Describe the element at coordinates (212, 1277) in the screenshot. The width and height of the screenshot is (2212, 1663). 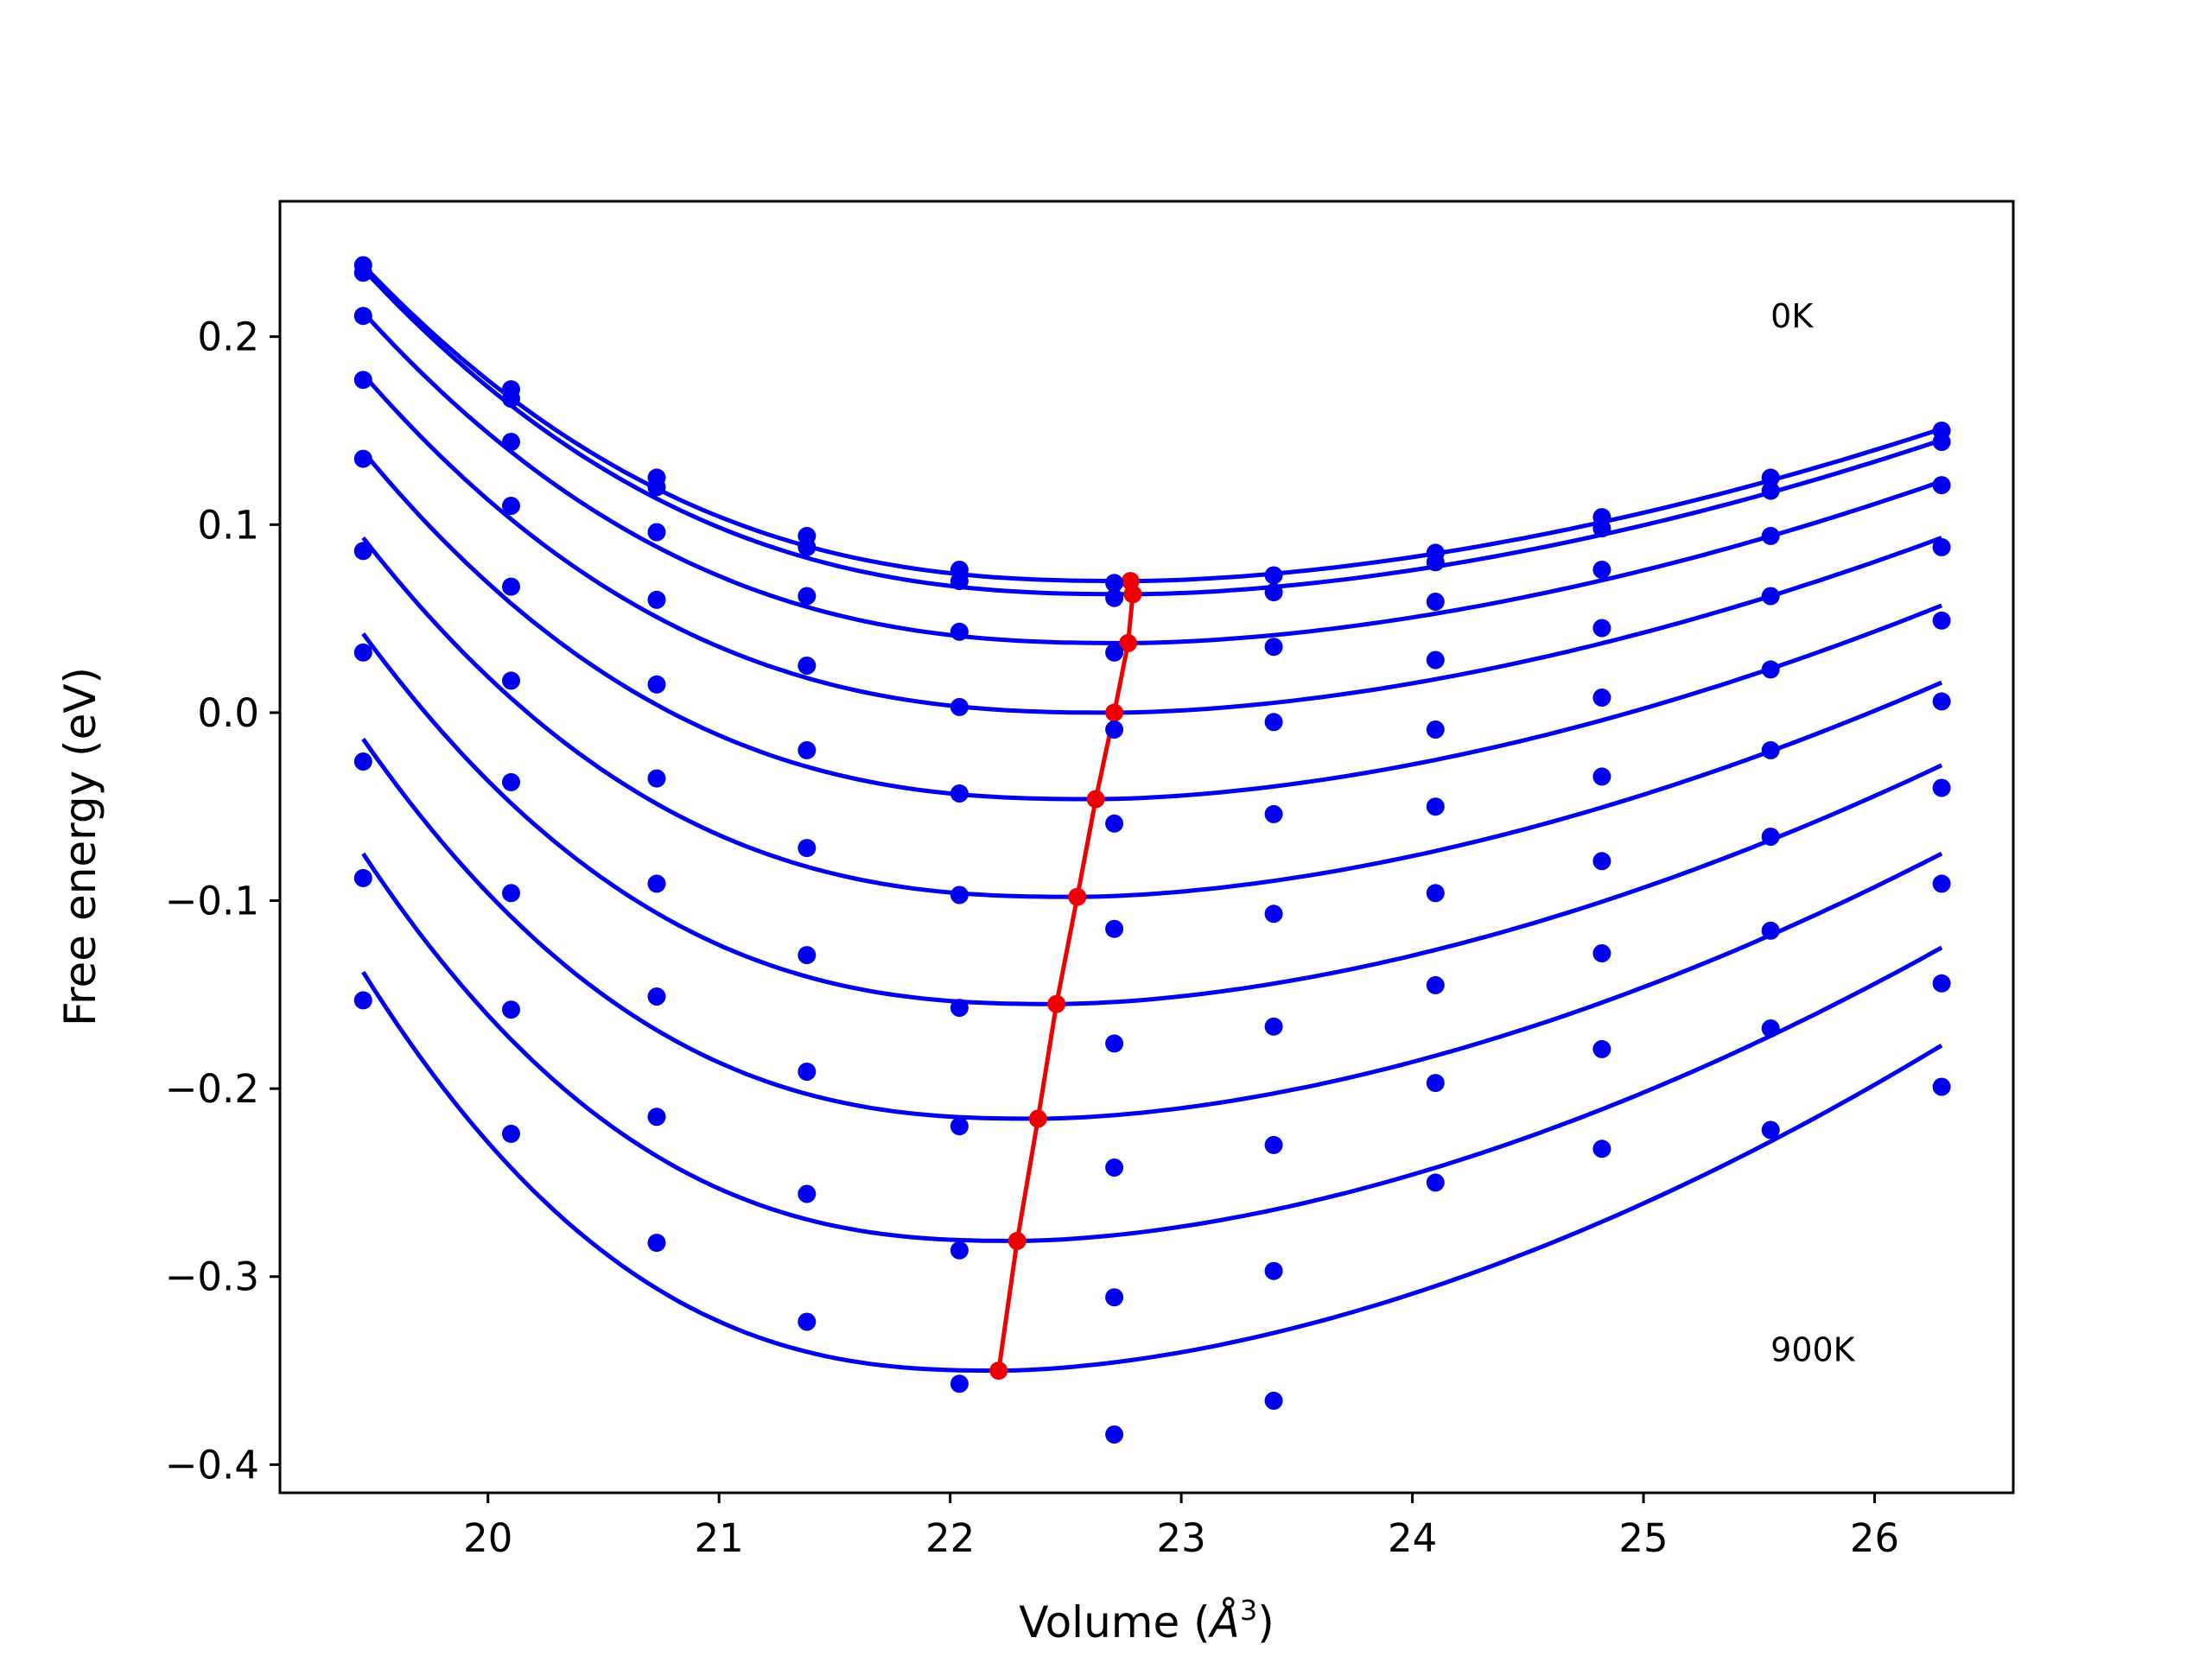
I see `y-tick-label: −0.3` at that location.